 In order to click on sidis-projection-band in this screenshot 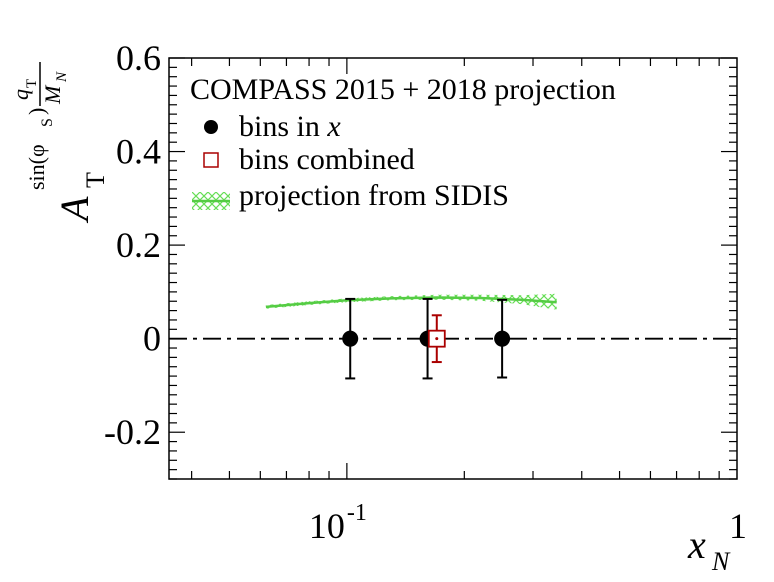, I will do `click(411, 301)`.